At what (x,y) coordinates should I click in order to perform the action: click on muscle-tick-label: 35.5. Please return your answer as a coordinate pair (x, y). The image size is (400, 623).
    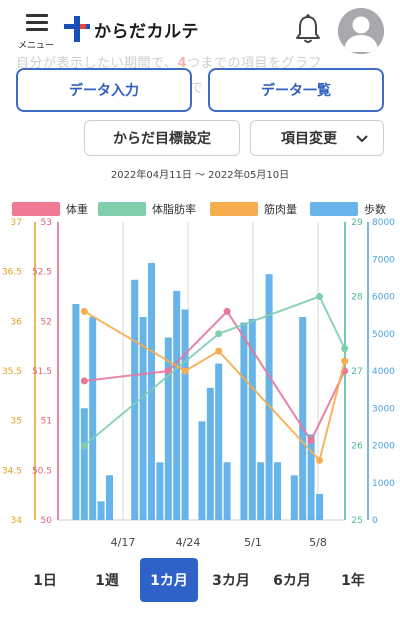
    Looking at the image, I should click on (12, 372).